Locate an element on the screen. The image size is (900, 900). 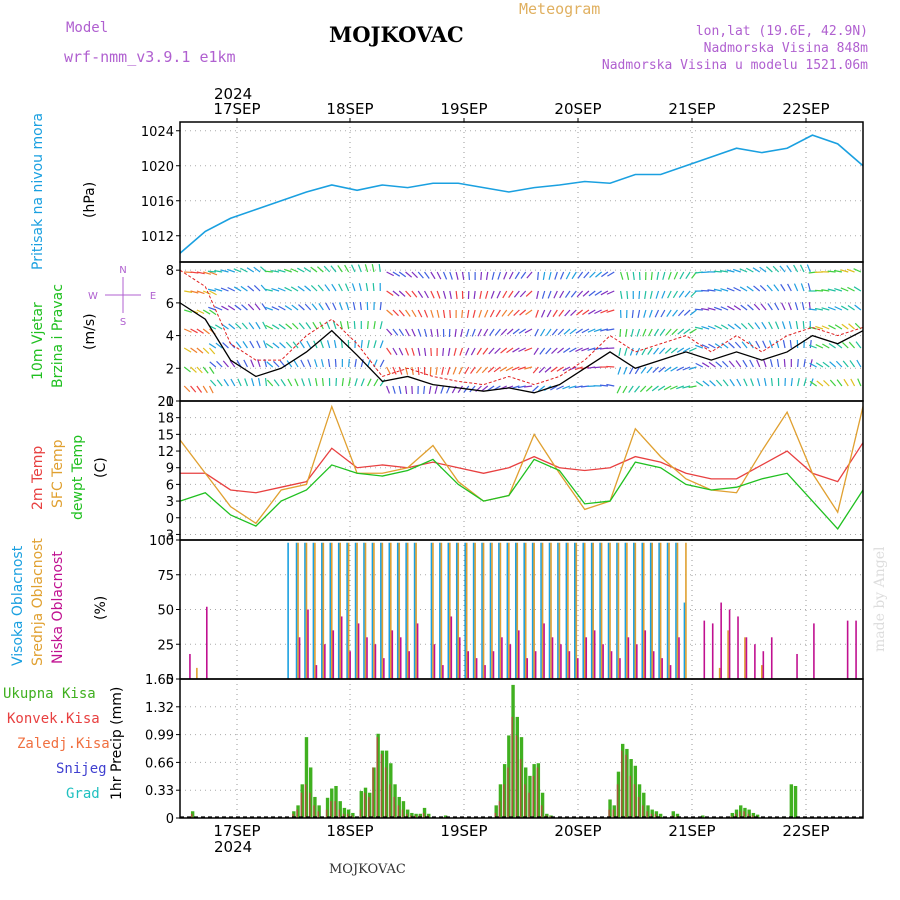
day-label-bottom: 20SEP is located at coordinates (577, 831).